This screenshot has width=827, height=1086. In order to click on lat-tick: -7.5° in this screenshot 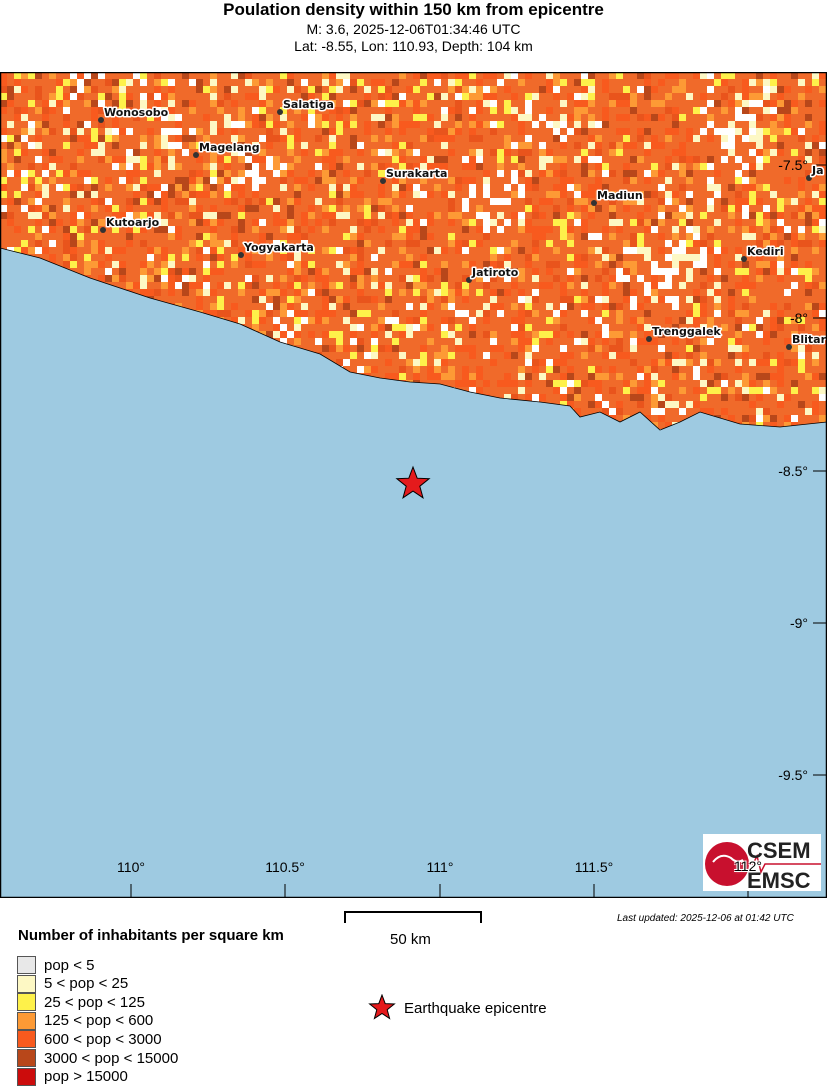, I will do `click(793, 165)`.